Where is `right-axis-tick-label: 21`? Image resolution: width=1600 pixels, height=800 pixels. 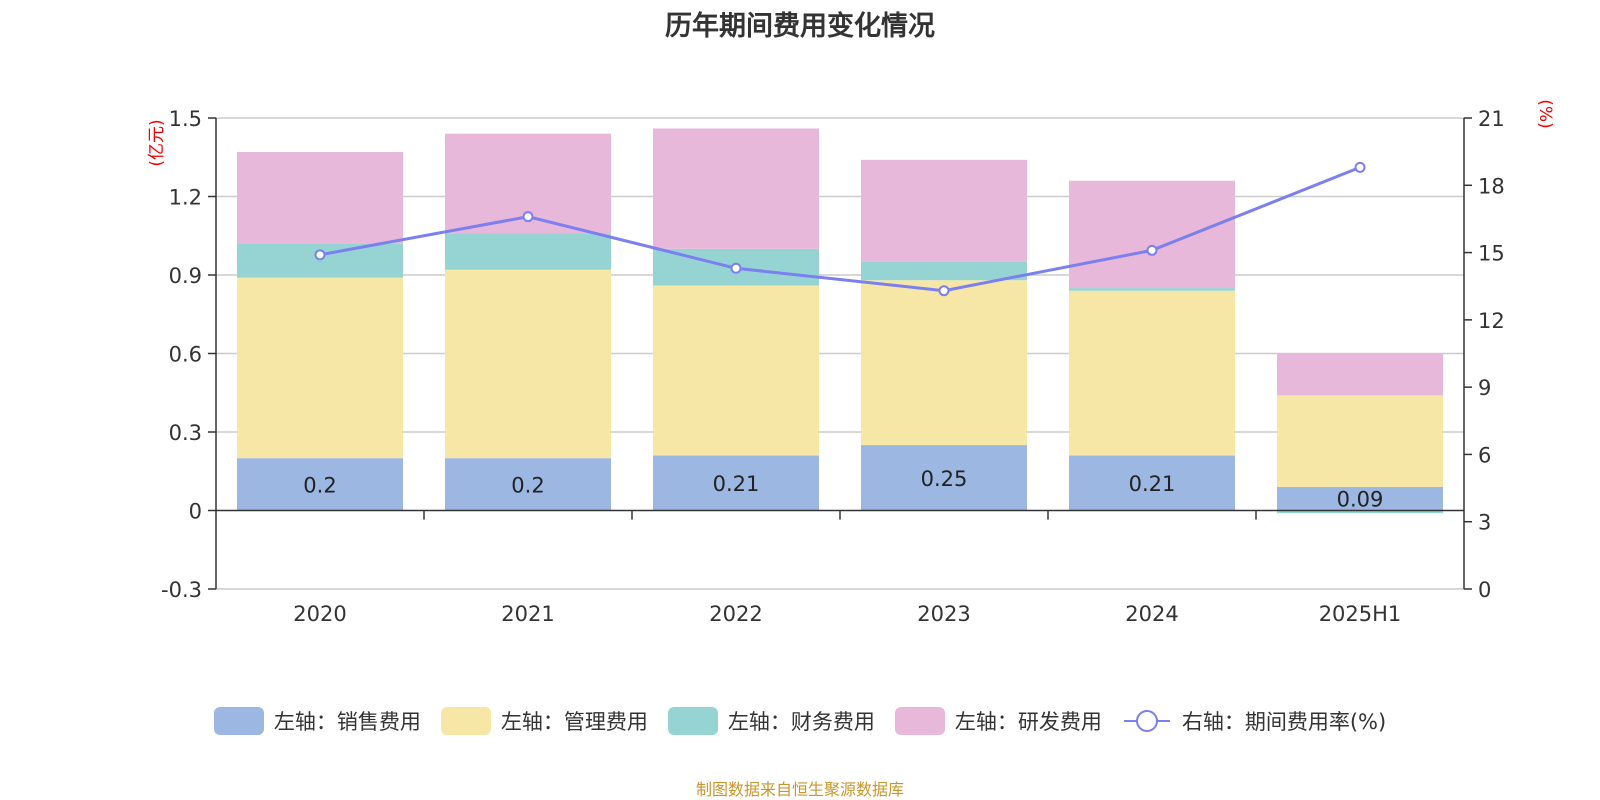 right-axis-tick-label: 21 is located at coordinates (1491, 119).